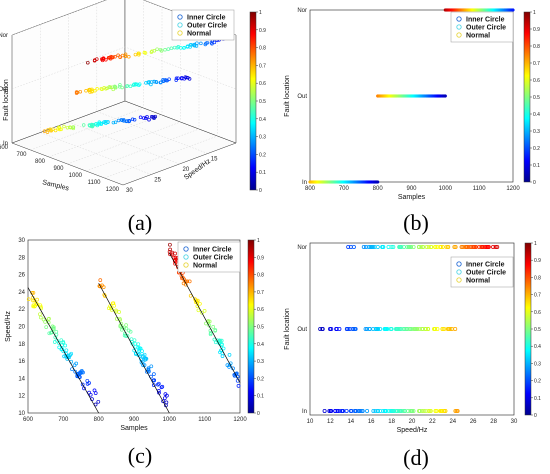 The height and width of the screenshot is (474, 550). I want to click on legend-label: Inner Circle, so click(485, 20).